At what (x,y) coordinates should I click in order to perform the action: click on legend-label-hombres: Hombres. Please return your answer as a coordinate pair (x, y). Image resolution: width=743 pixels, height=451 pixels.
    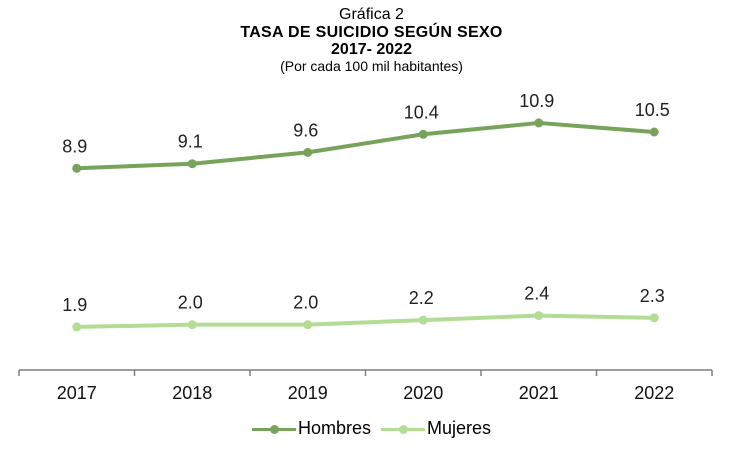
    Looking at the image, I should click on (334, 428).